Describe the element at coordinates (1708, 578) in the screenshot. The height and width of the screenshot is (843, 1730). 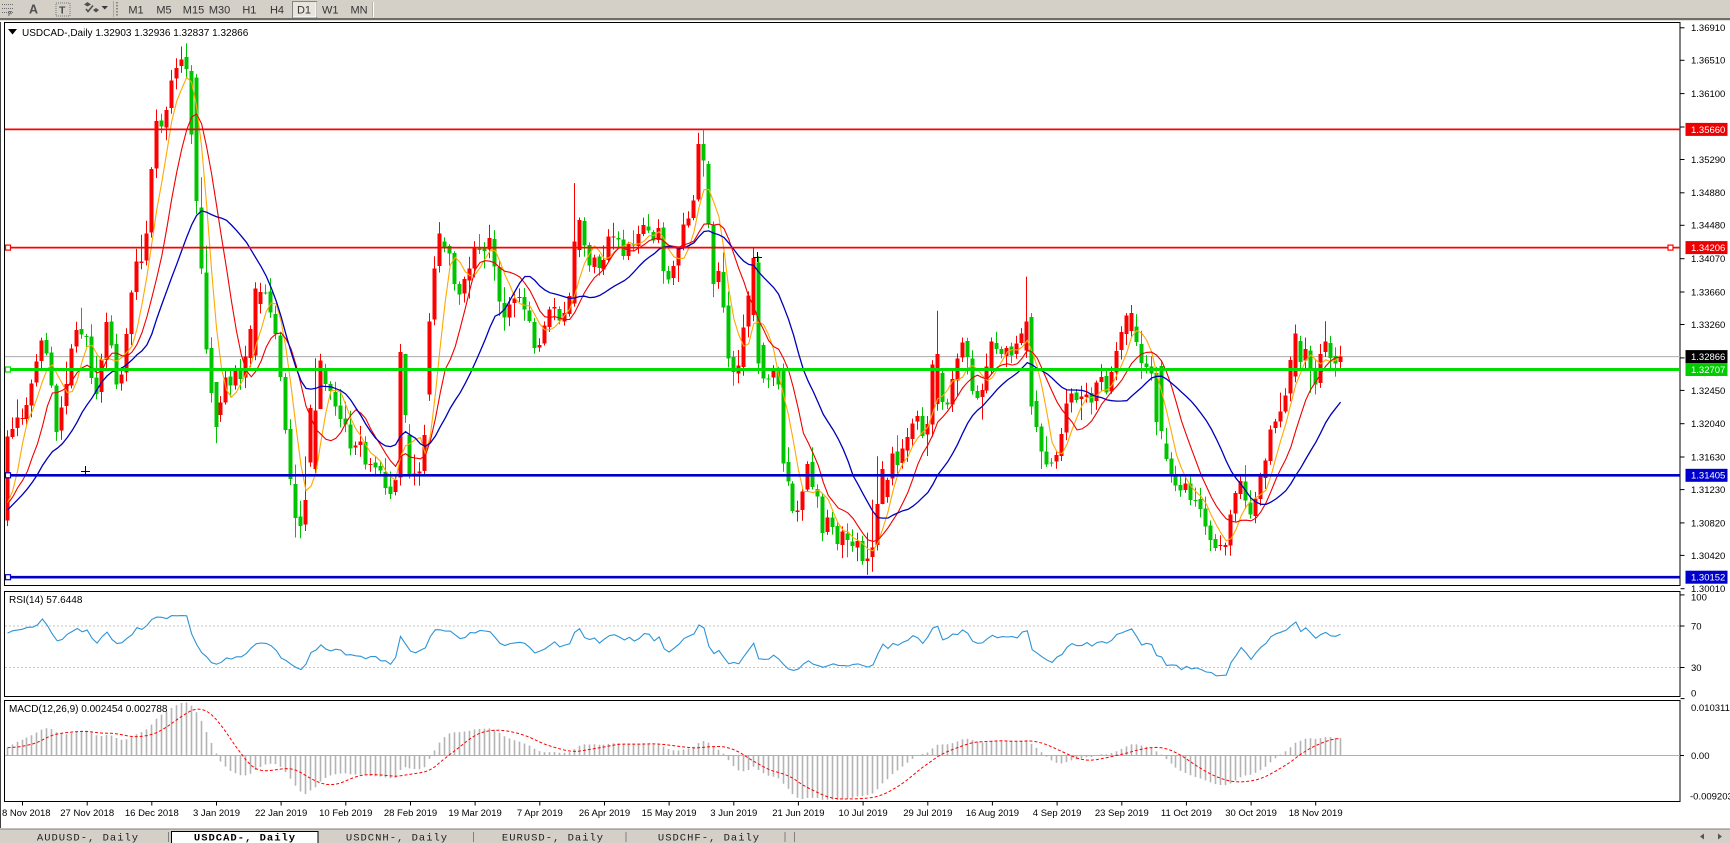
I see `svg-text: 1.30152` at that location.